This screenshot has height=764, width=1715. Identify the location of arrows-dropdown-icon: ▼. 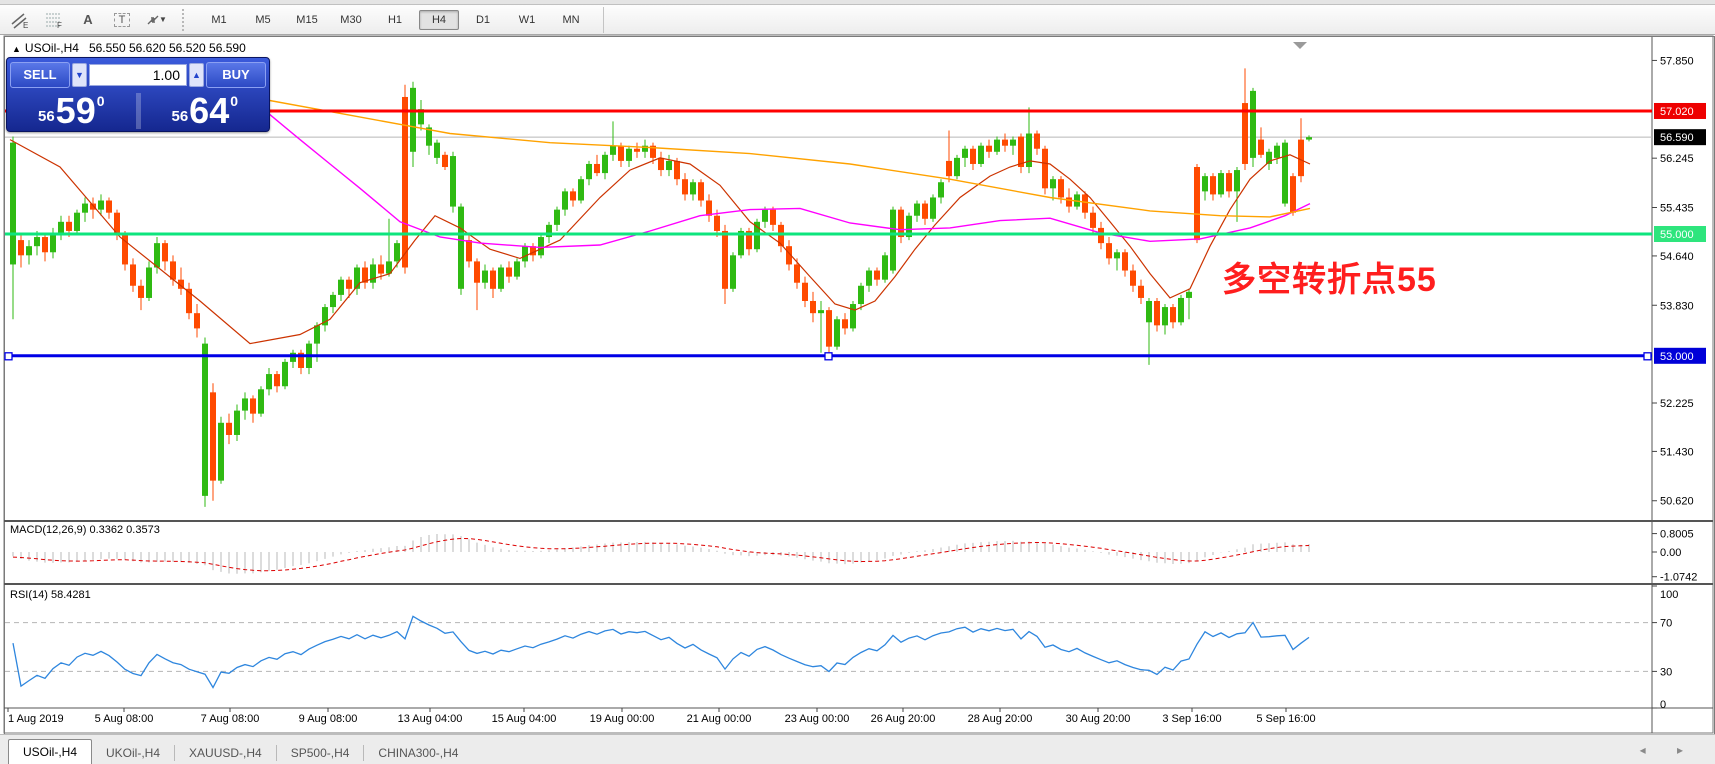
(156, 20).